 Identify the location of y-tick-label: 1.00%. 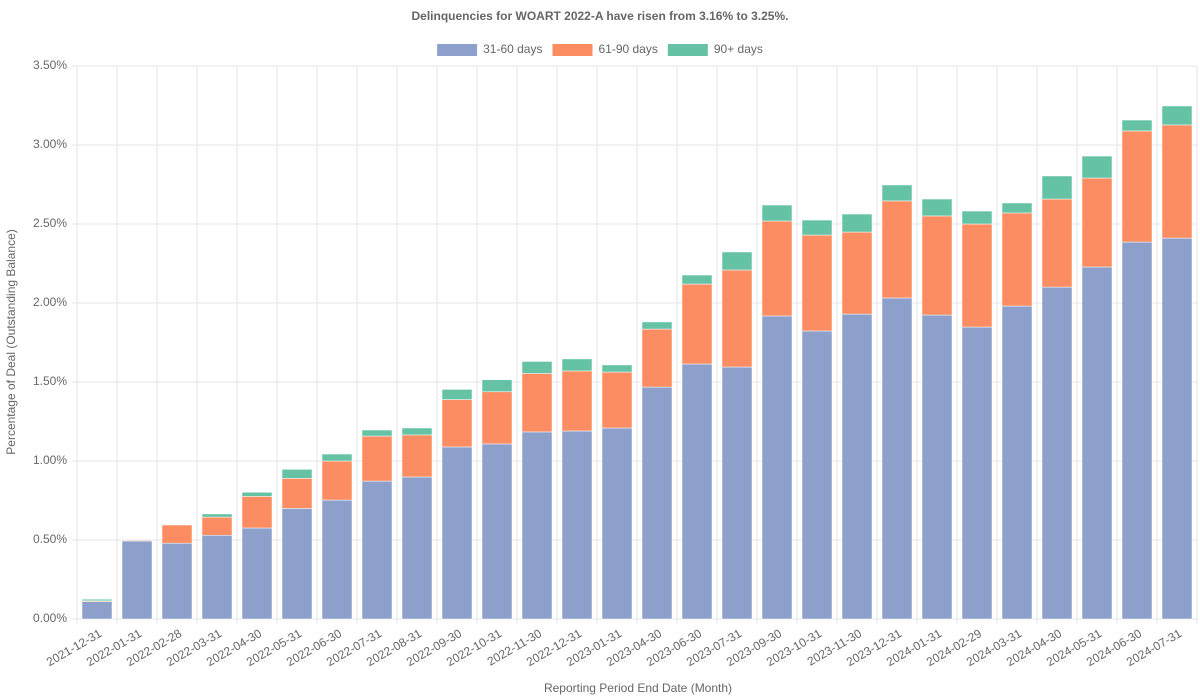
(50, 460).